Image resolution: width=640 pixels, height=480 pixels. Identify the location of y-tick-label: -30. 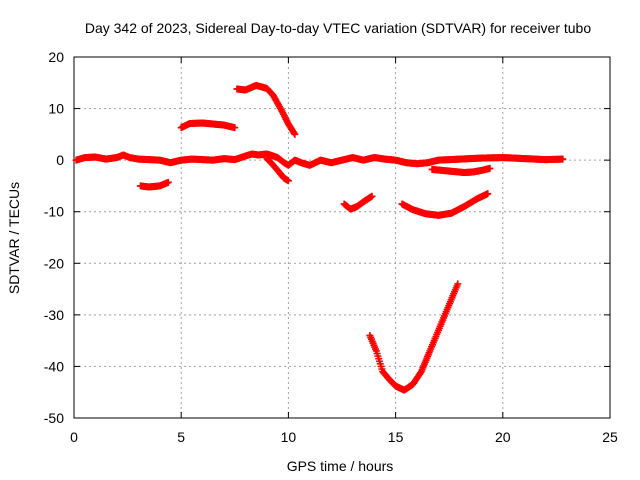
(54, 315).